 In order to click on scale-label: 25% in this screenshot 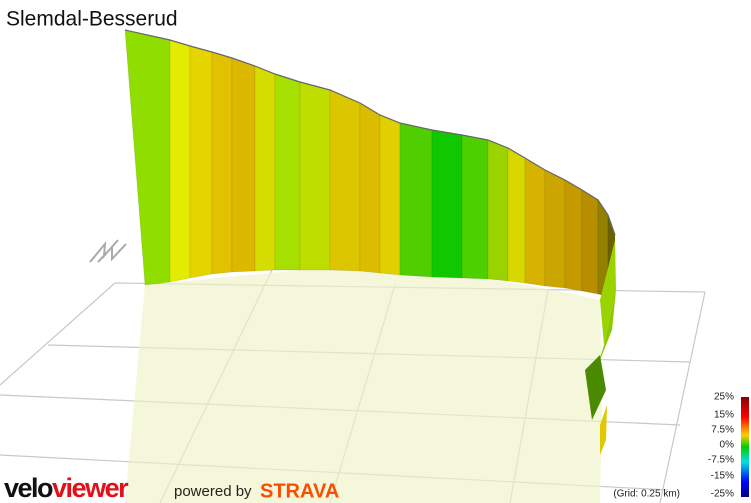, I will do `click(724, 397)`.